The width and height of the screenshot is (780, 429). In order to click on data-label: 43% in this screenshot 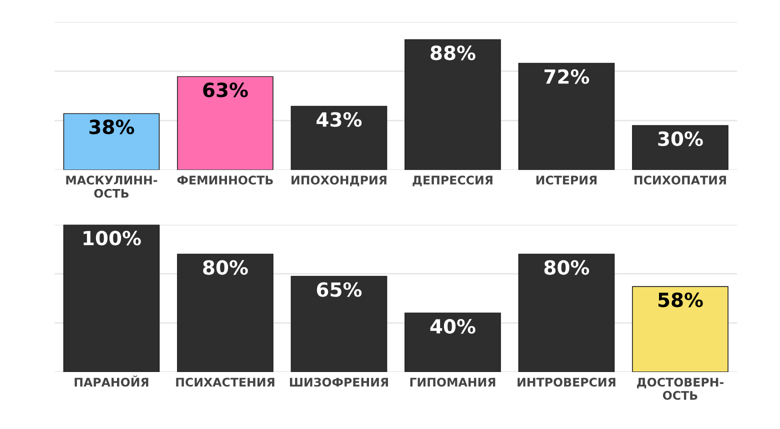, I will do `click(339, 119)`.